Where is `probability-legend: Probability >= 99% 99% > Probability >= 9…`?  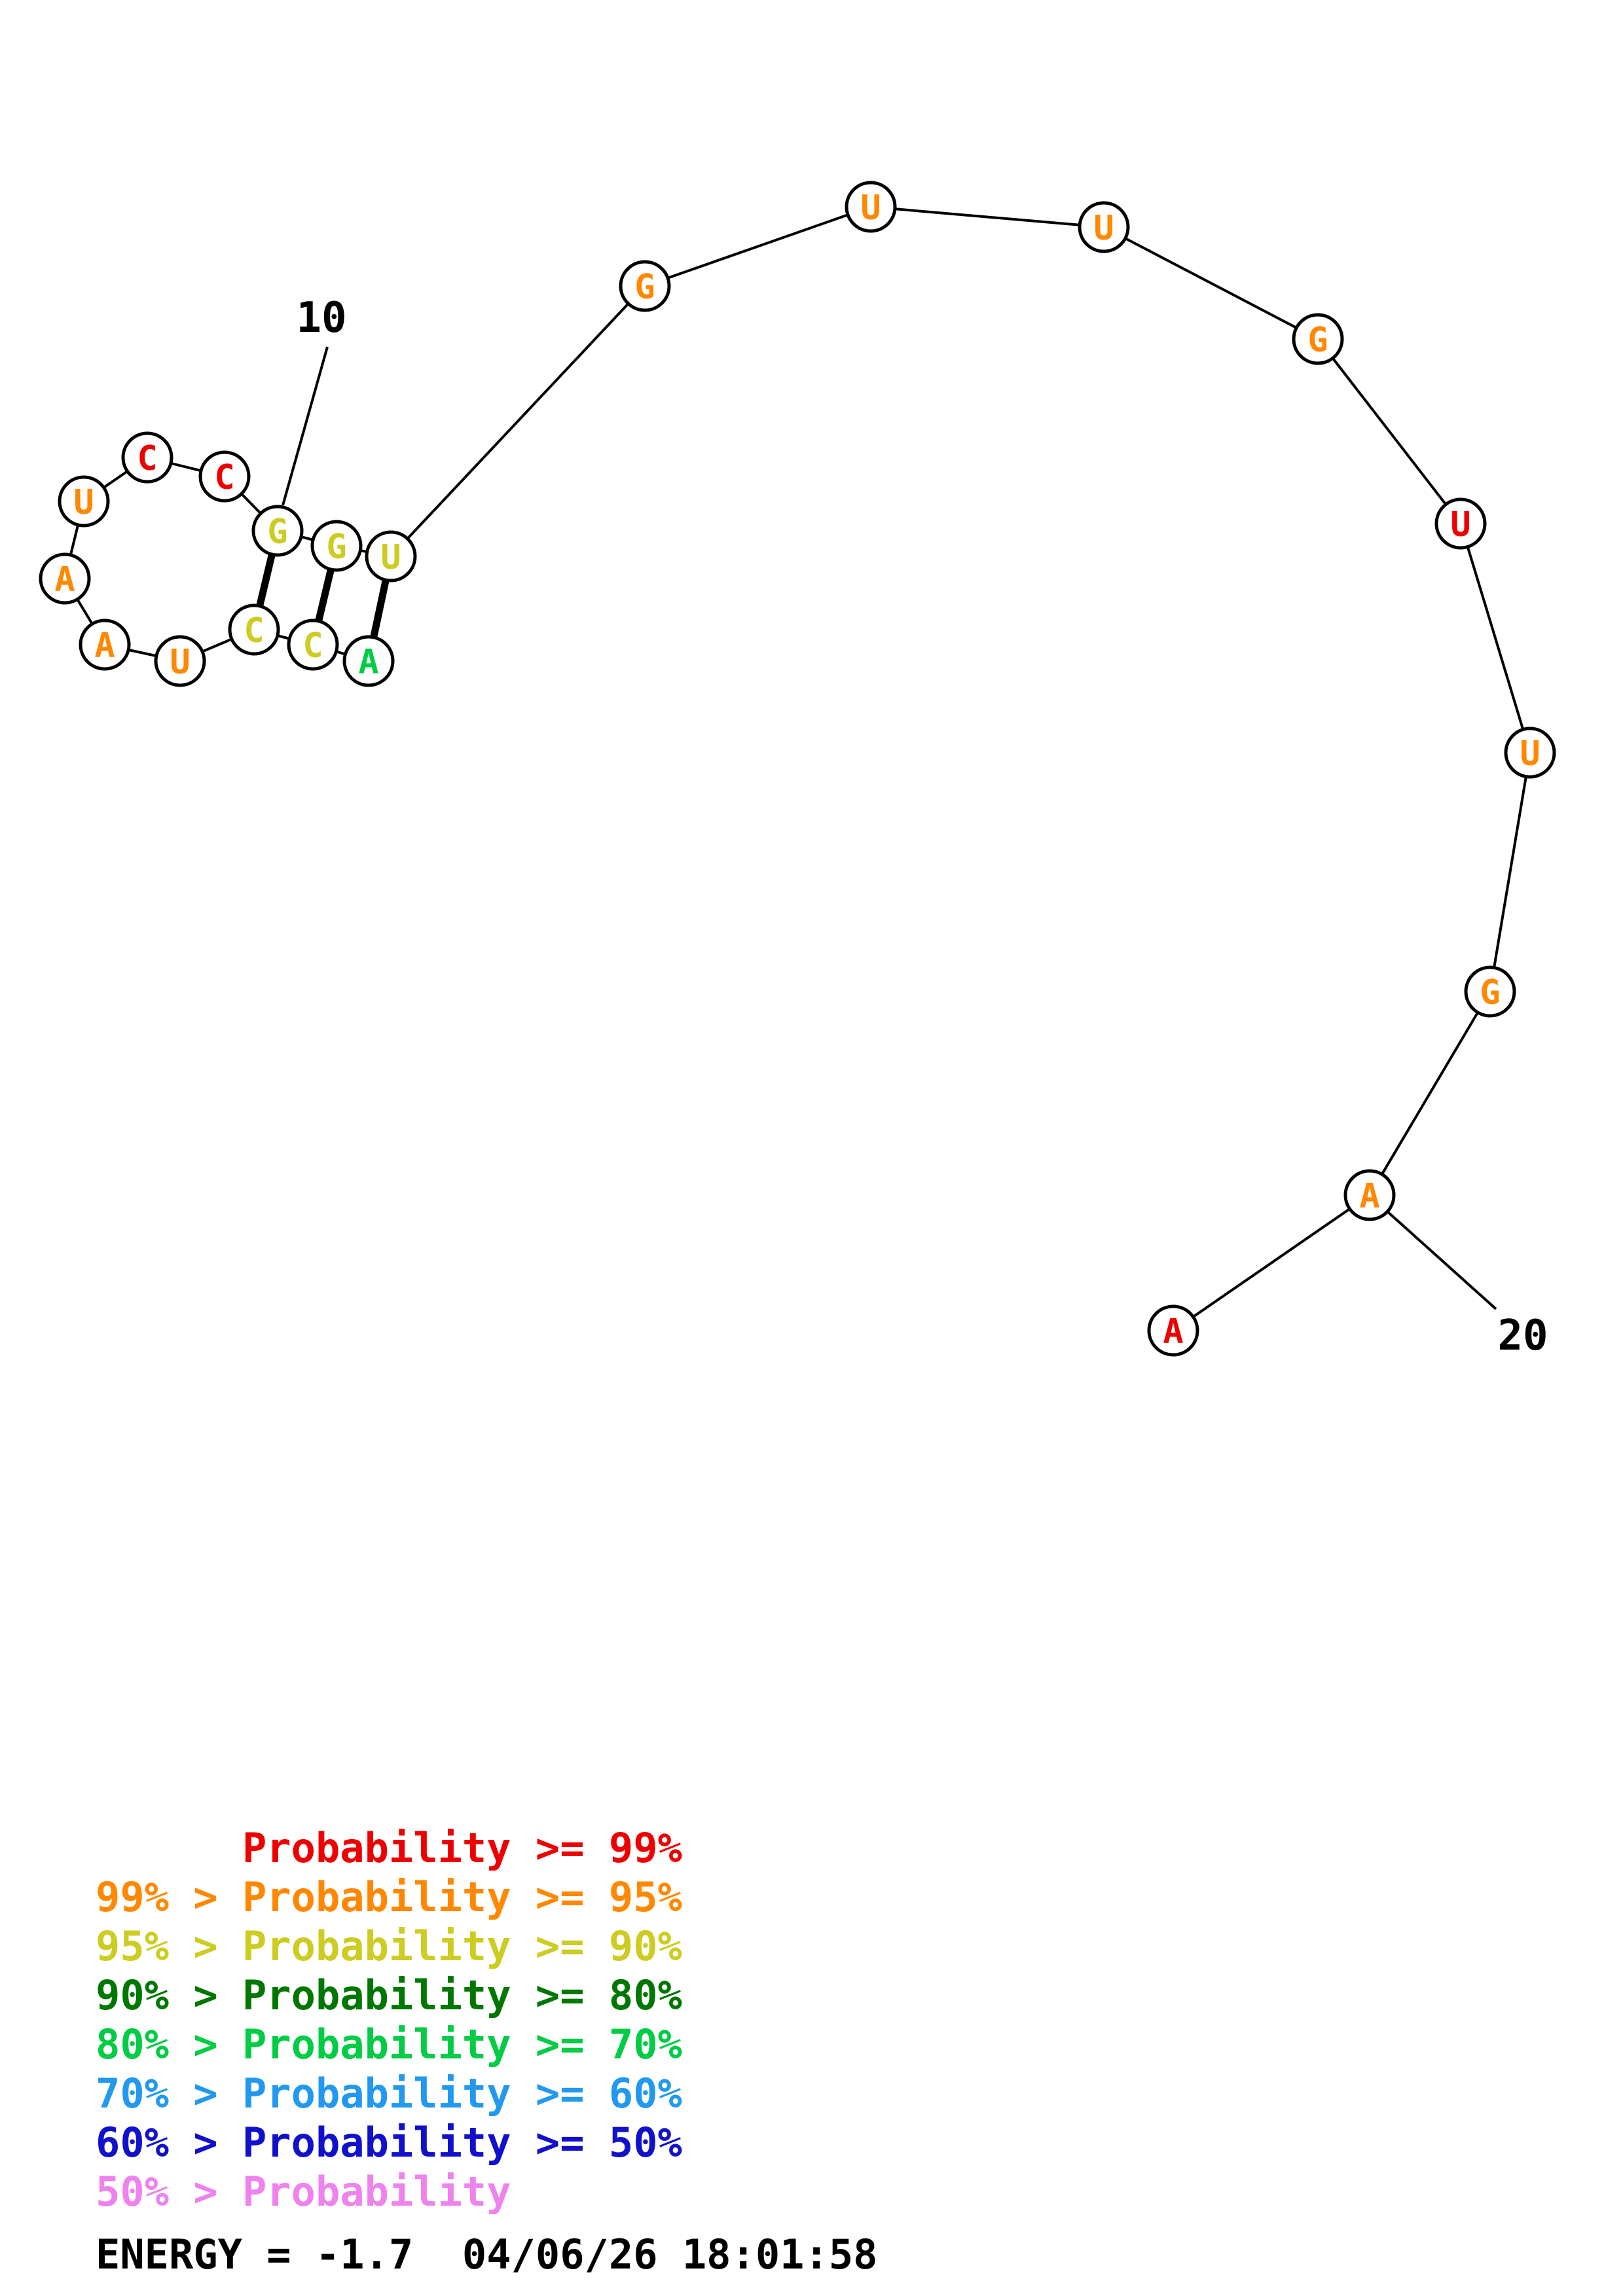
probability-legend: Probability >= 99% 99% > Probability >= 9… is located at coordinates (389, 2020).